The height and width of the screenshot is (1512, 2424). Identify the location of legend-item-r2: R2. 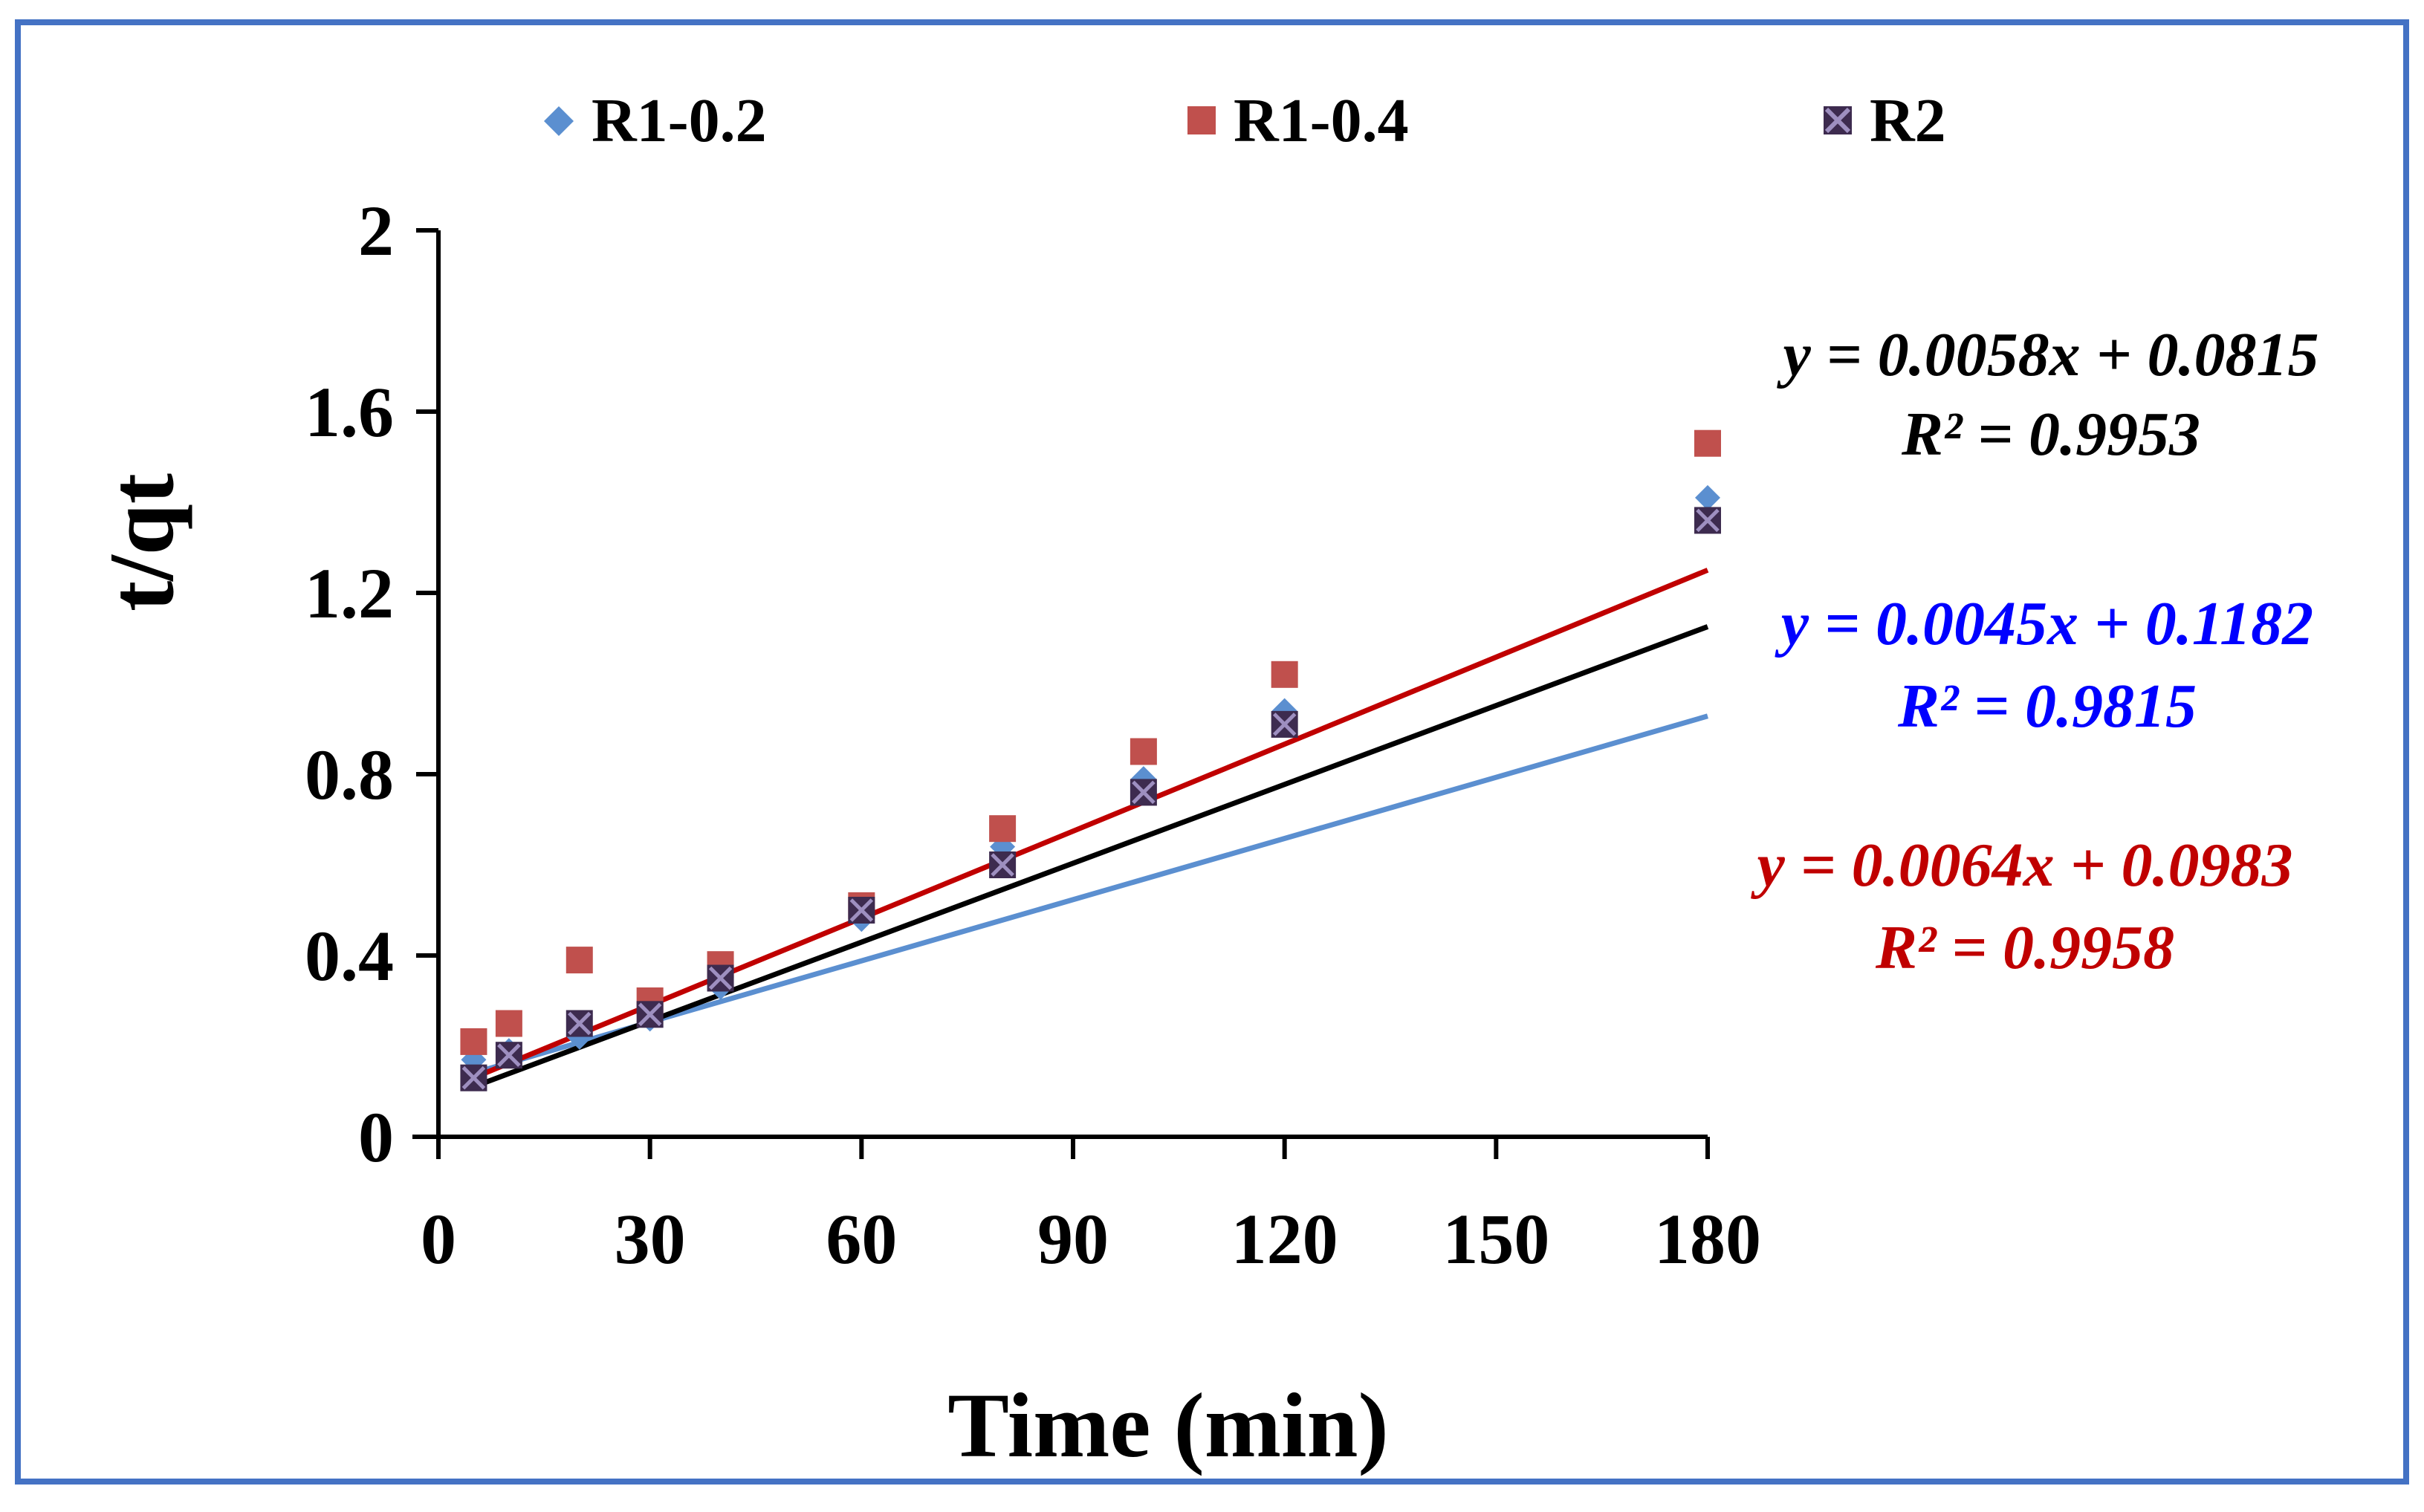
(1885, 120).